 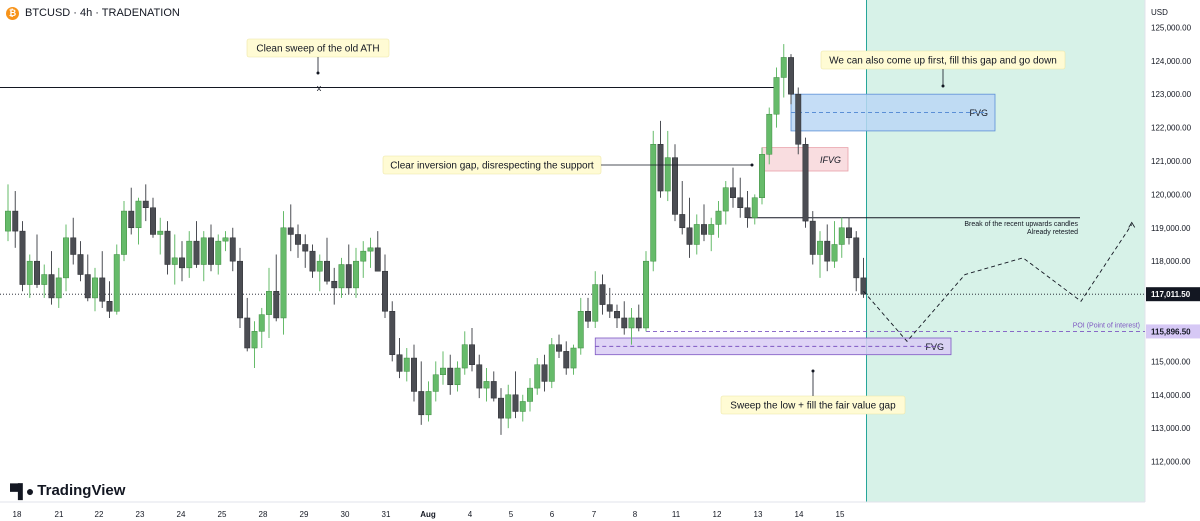 I want to click on projection-arrow-icon, so click(x=1132, y=224).